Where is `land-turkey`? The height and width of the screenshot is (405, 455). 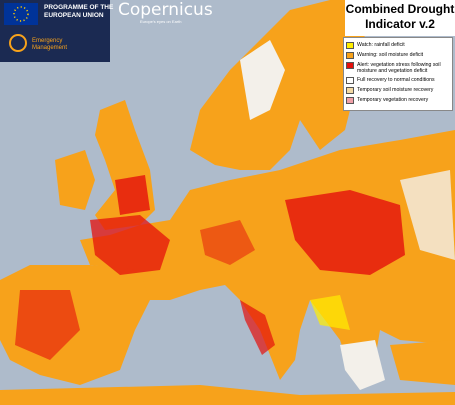
land-turkey is located at coordinates (422, 362).